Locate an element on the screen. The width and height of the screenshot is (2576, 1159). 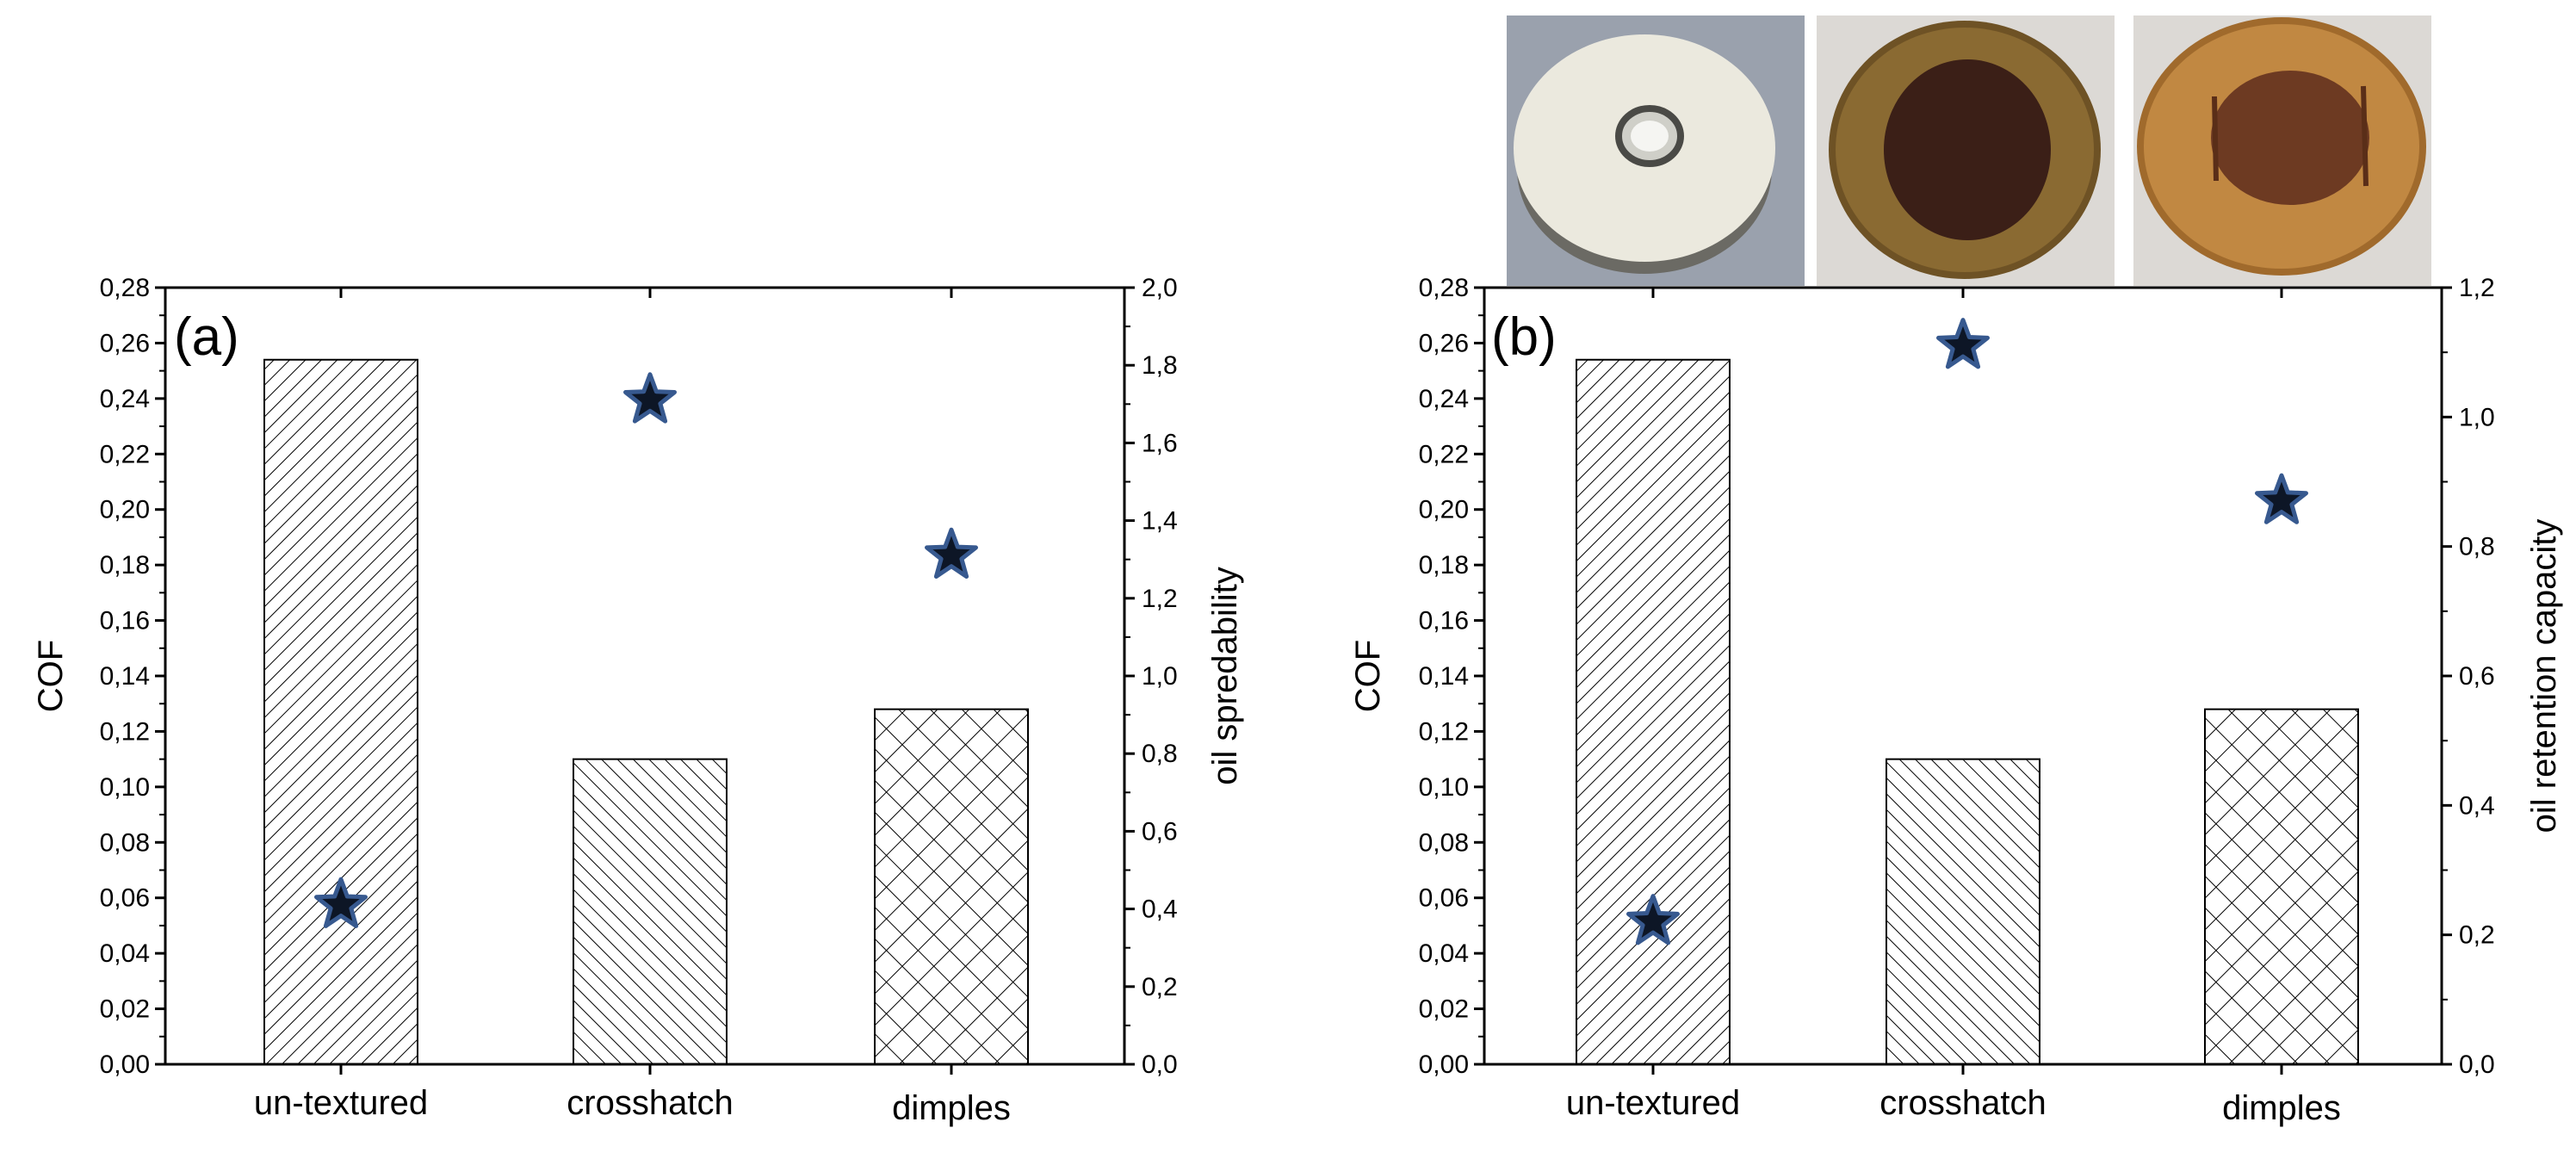
chart-b-ylabel: COF is located at coordinates (1368, 676).